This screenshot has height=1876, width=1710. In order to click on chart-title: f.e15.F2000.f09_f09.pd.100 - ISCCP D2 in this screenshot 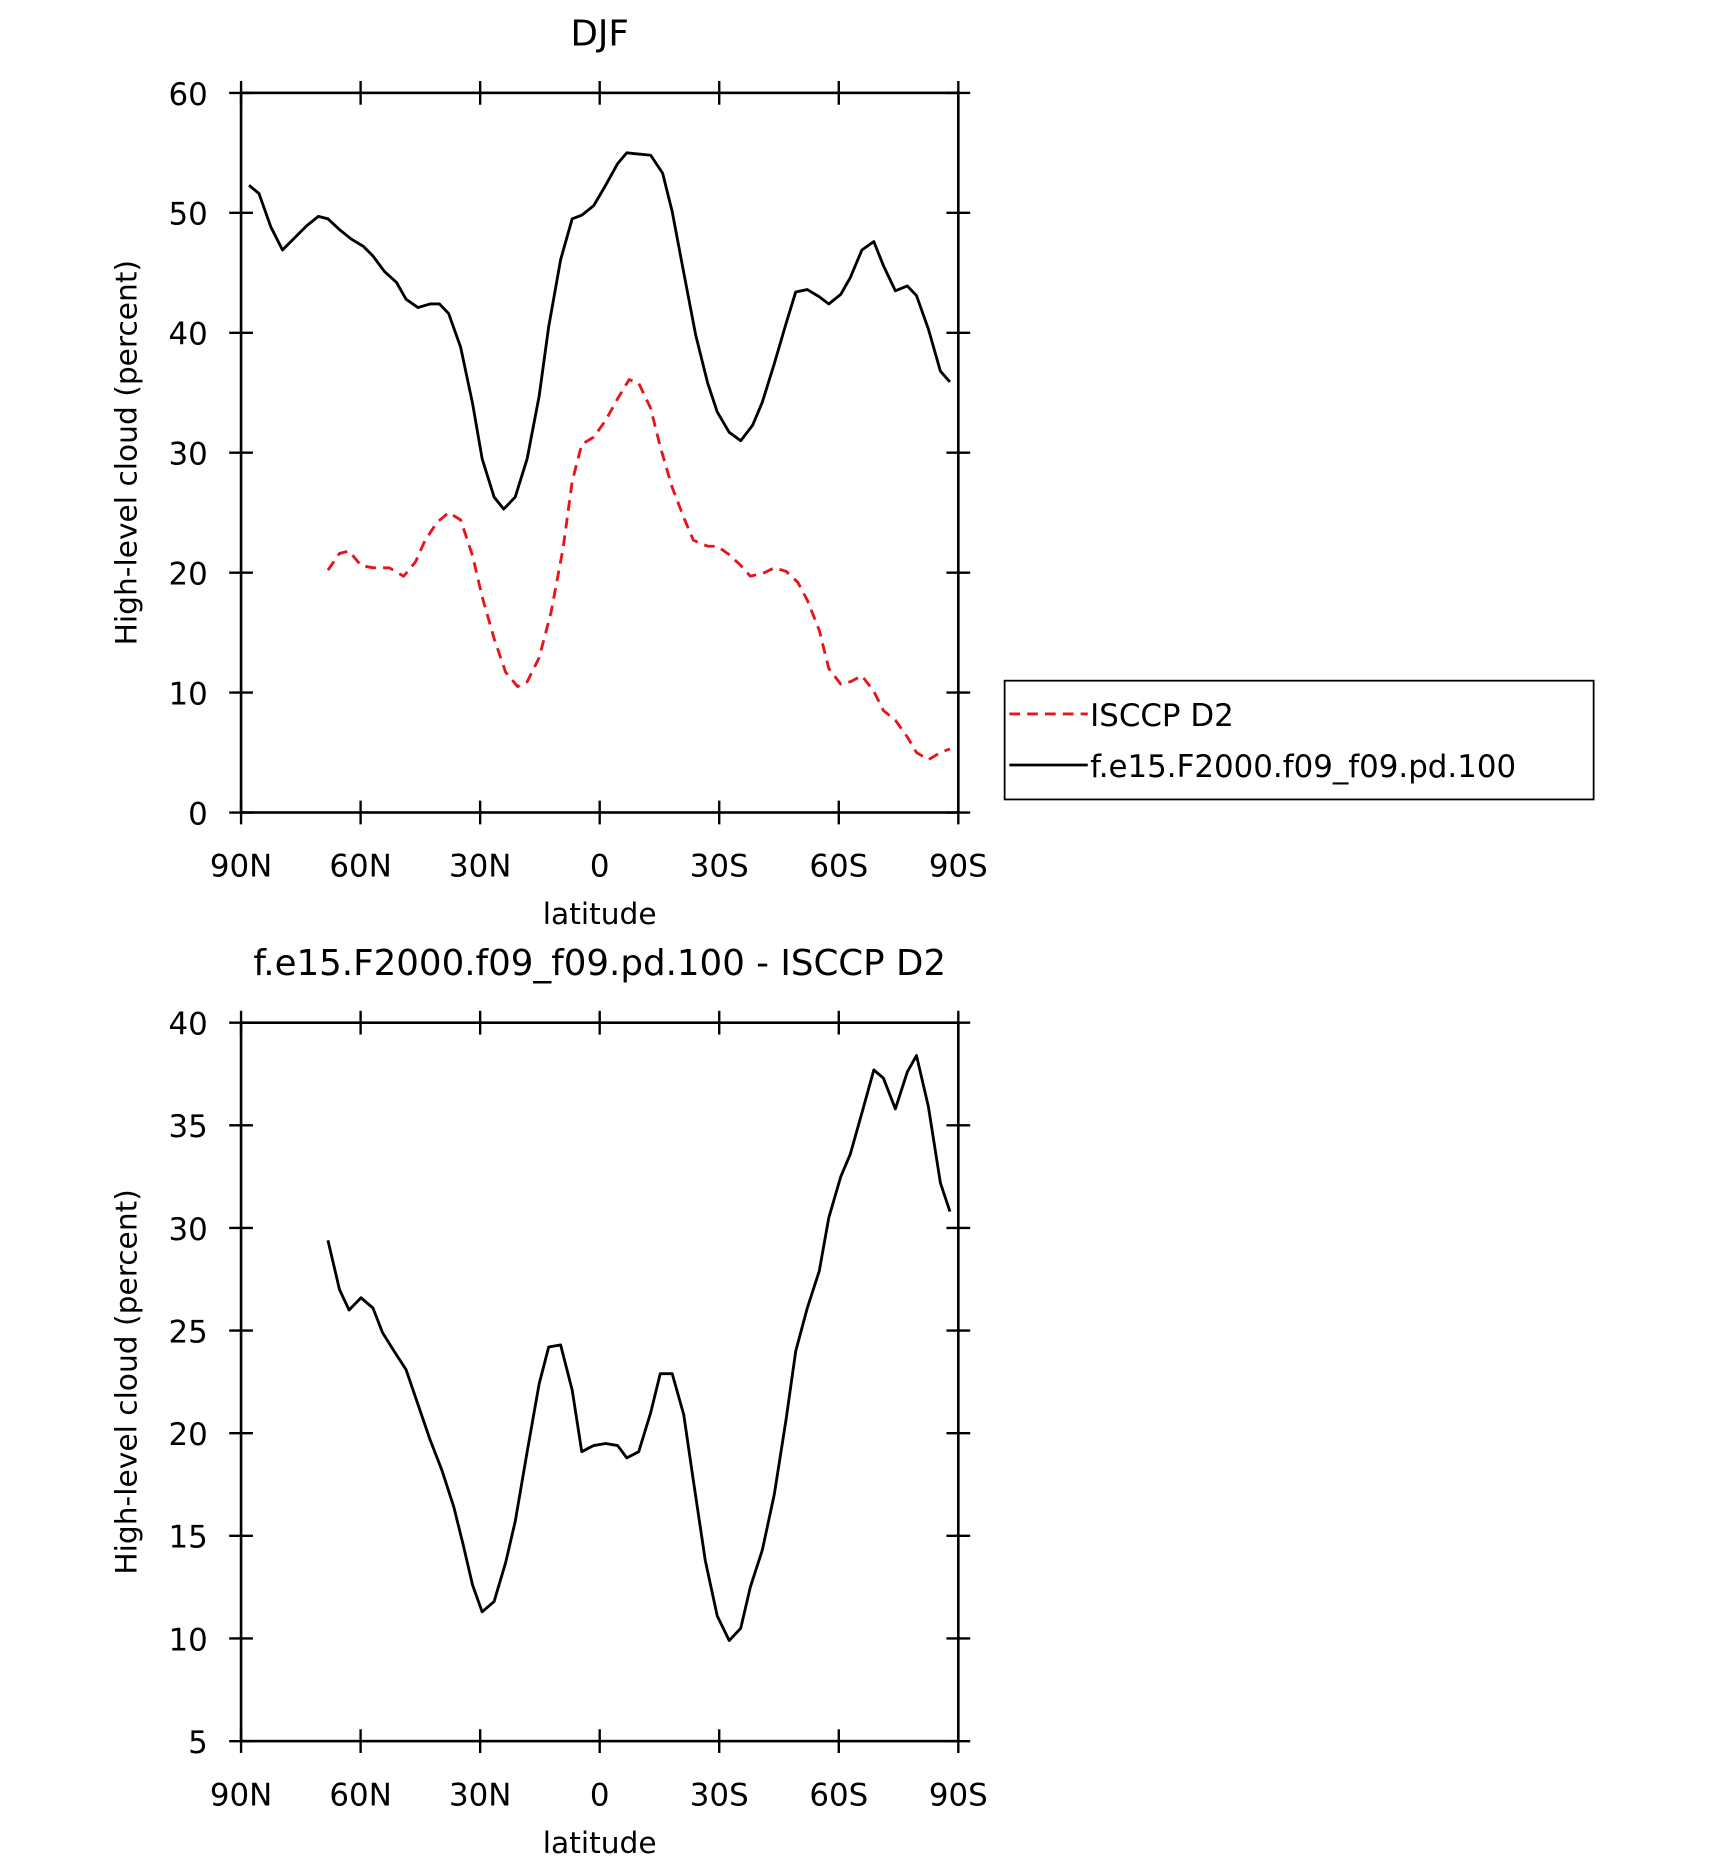, I will do `click(599, 963)`.